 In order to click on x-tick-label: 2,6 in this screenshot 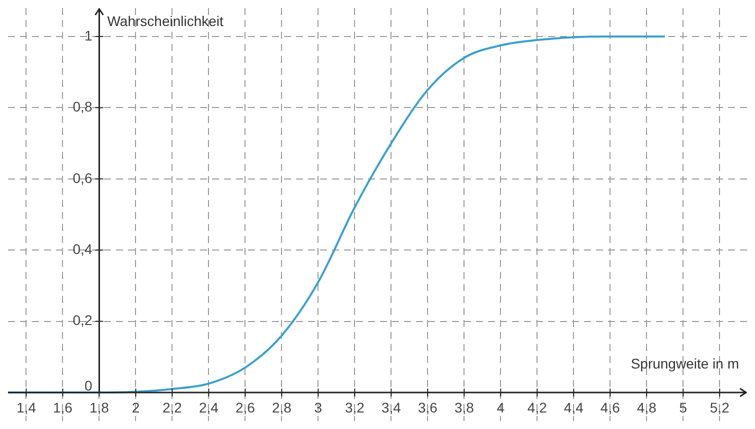, I will do `click(245, 407)`.